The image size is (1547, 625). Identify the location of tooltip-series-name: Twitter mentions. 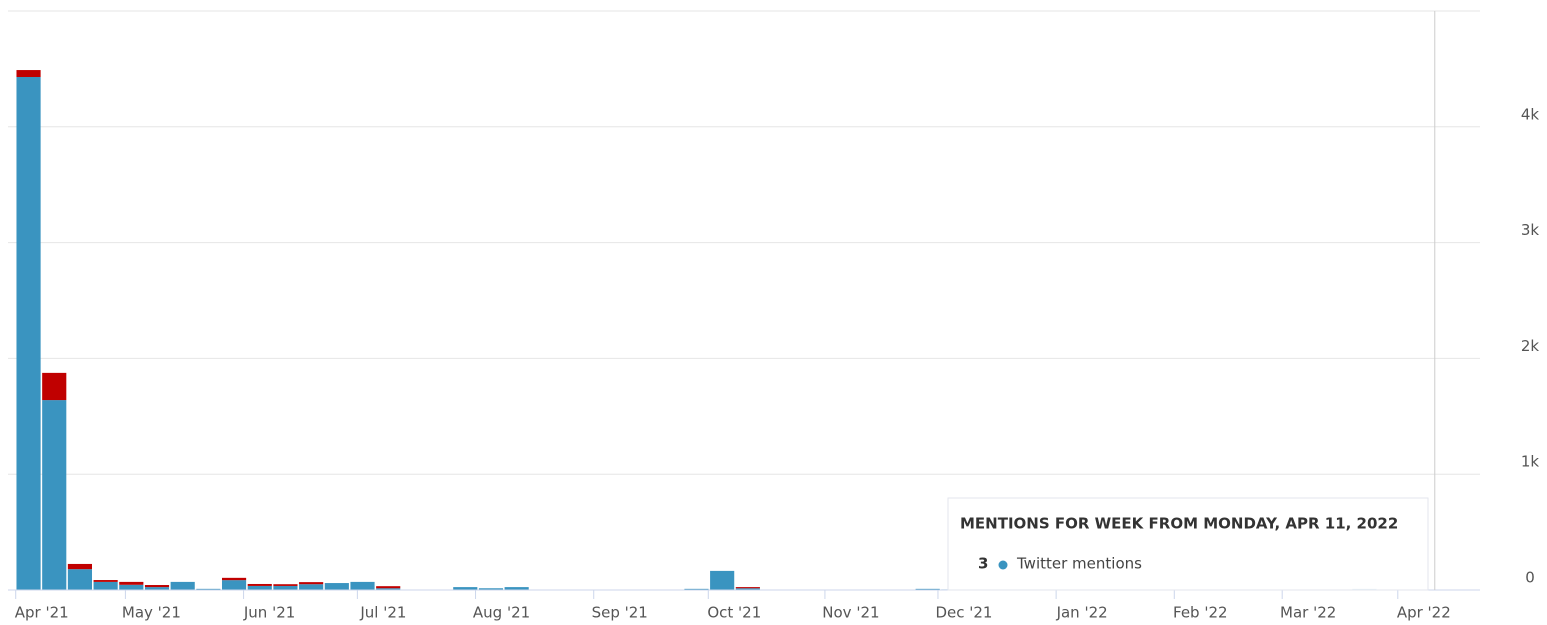
(1079, 564).